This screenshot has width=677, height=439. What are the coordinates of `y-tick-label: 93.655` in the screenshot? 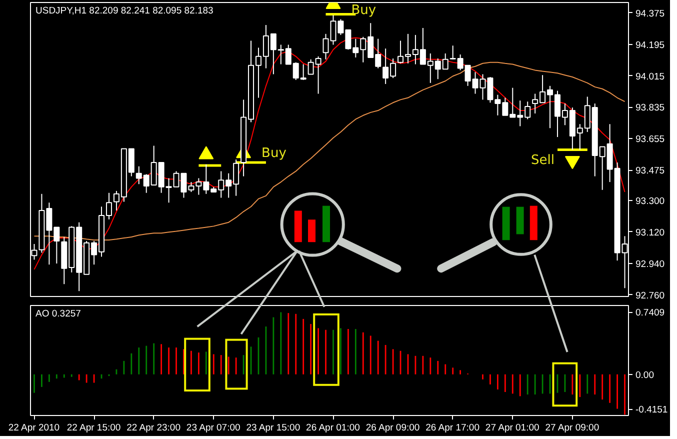 It's located at (650, 140).